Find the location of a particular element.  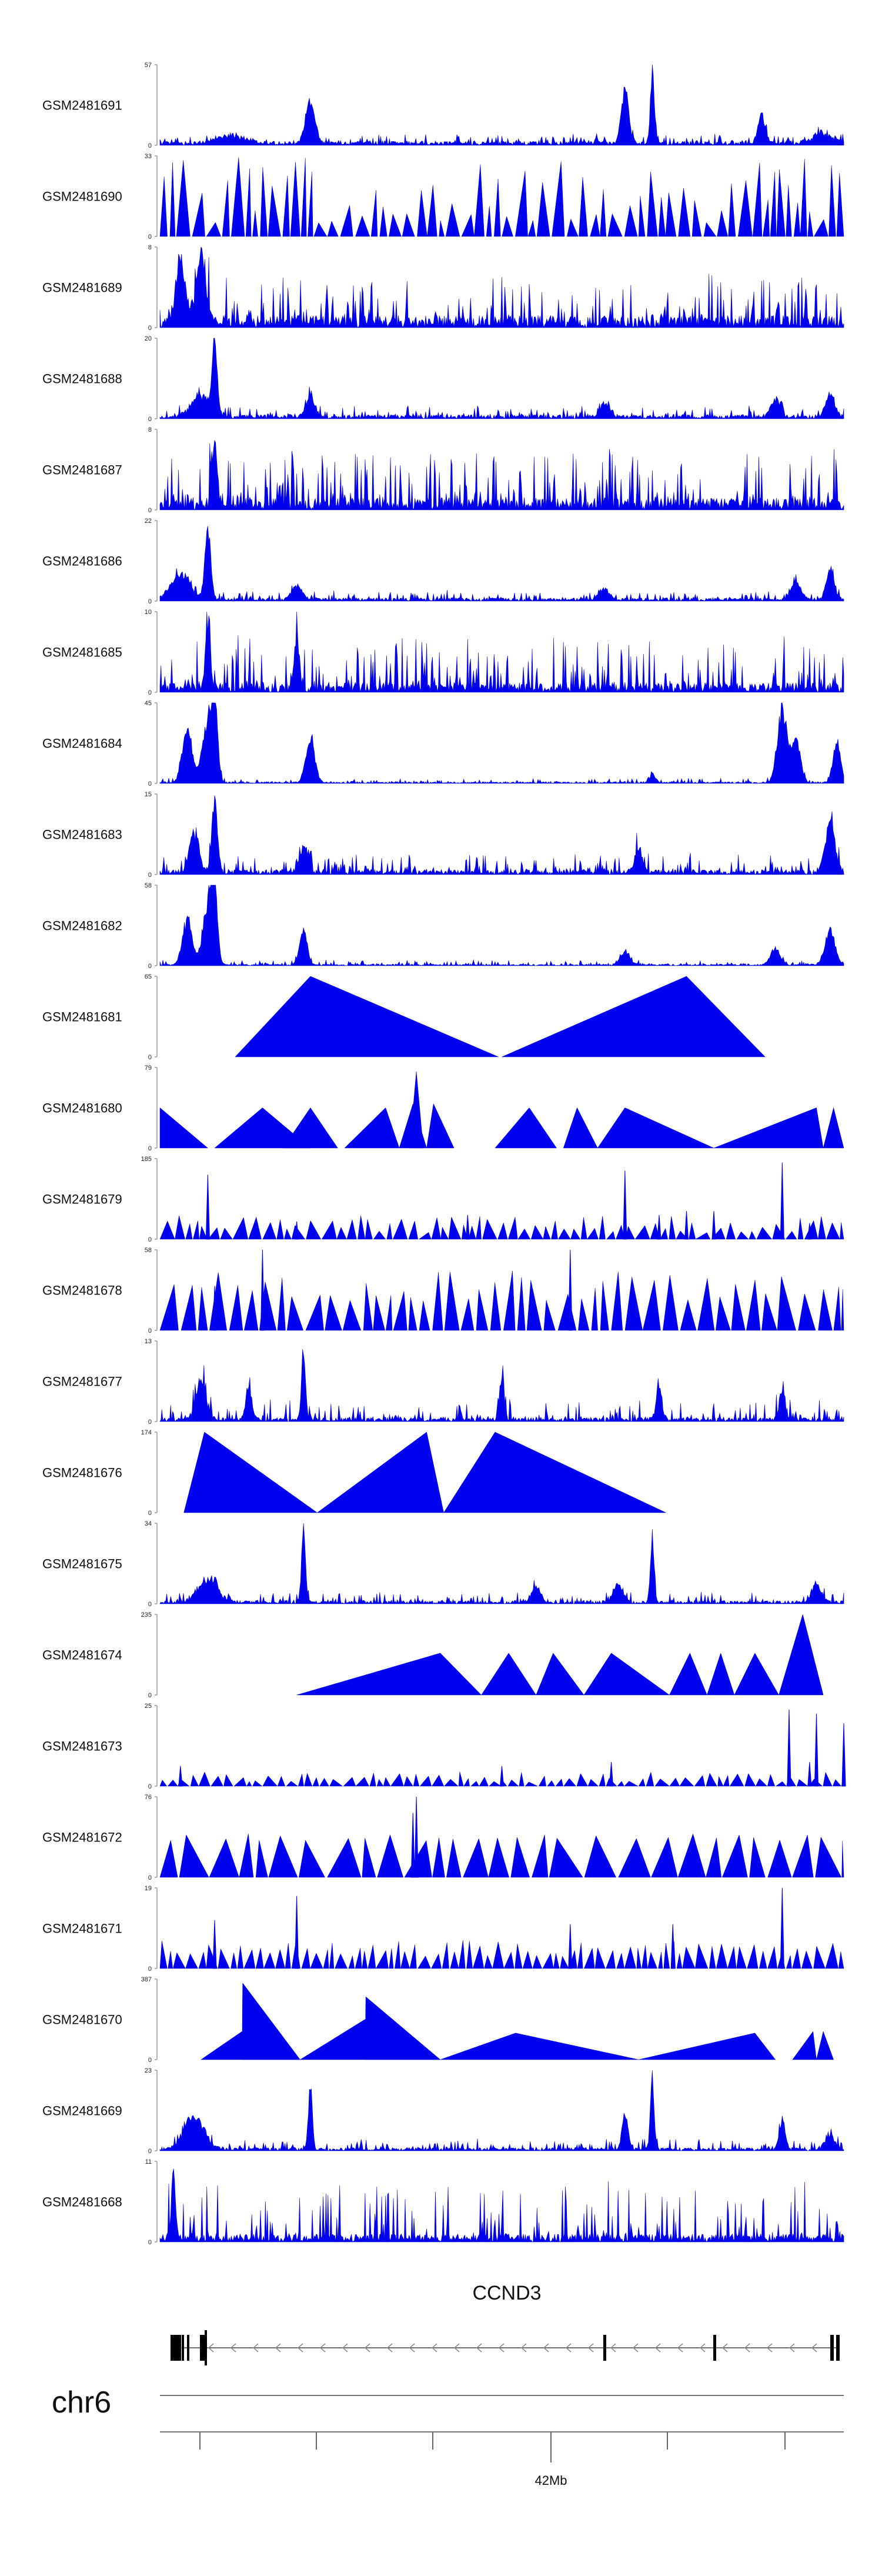

track-GSM2481673: GSM2481673 25 0 is located at coordinates (444, 1746).